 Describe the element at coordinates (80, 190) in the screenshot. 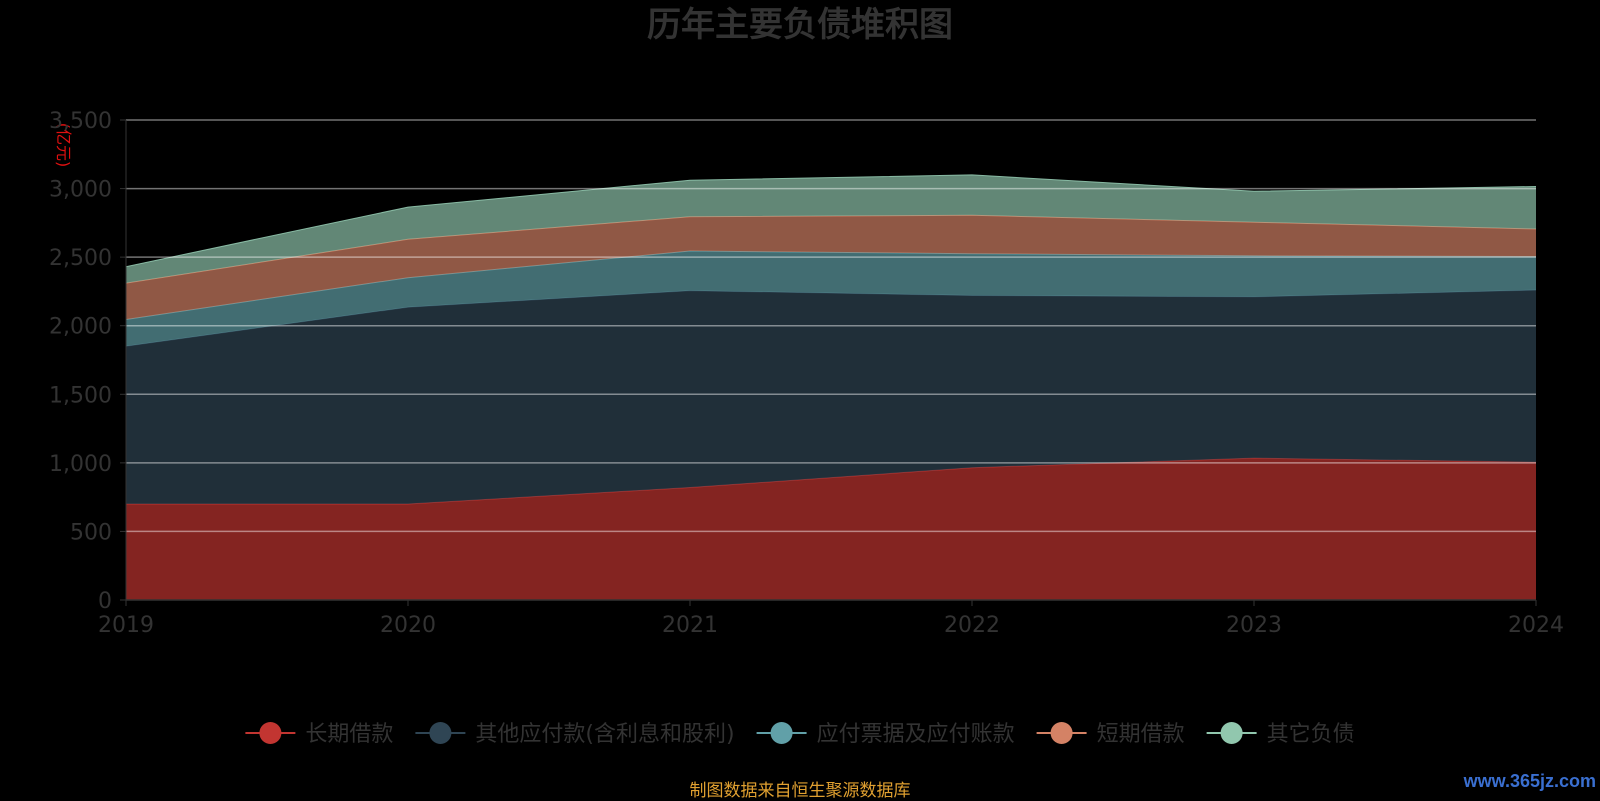

I see `y-tick-label: 3,000` at that location.